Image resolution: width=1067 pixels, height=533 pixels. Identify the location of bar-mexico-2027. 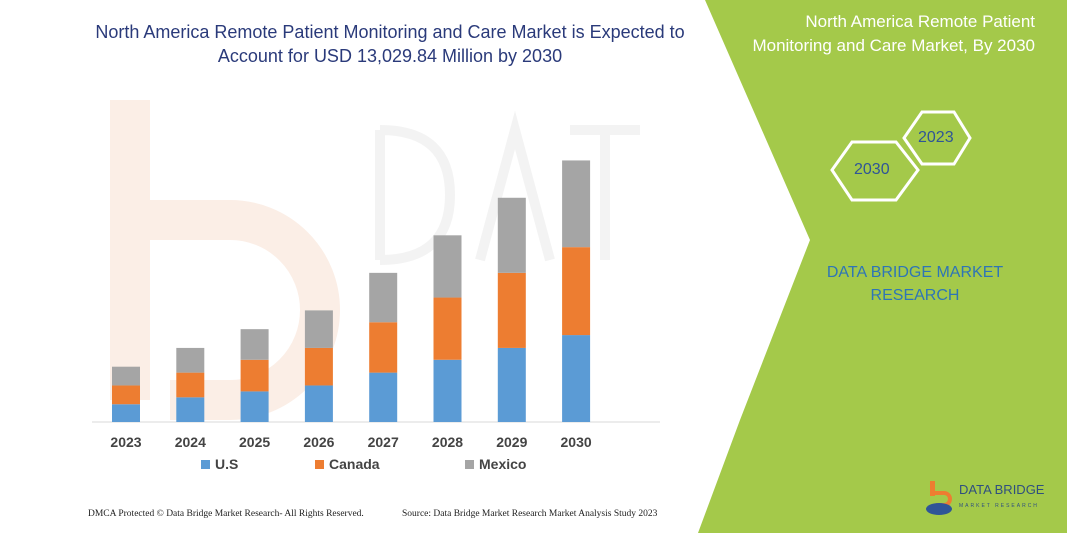
(383, 297).